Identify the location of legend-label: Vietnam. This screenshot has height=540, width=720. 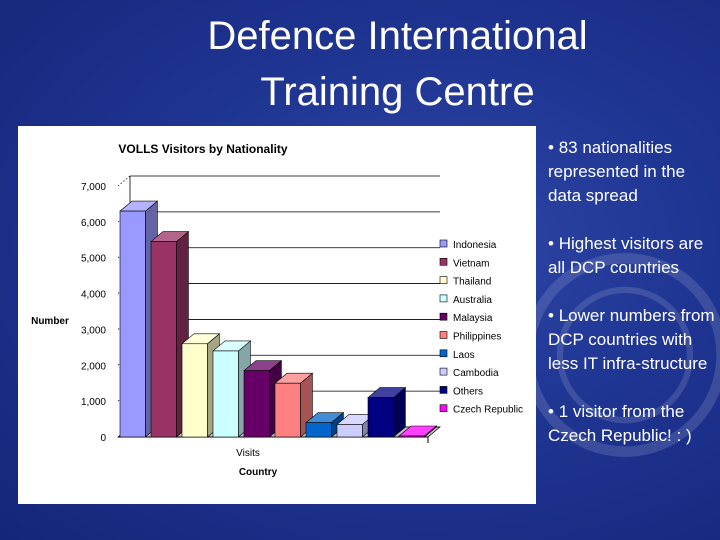
(471, 263).